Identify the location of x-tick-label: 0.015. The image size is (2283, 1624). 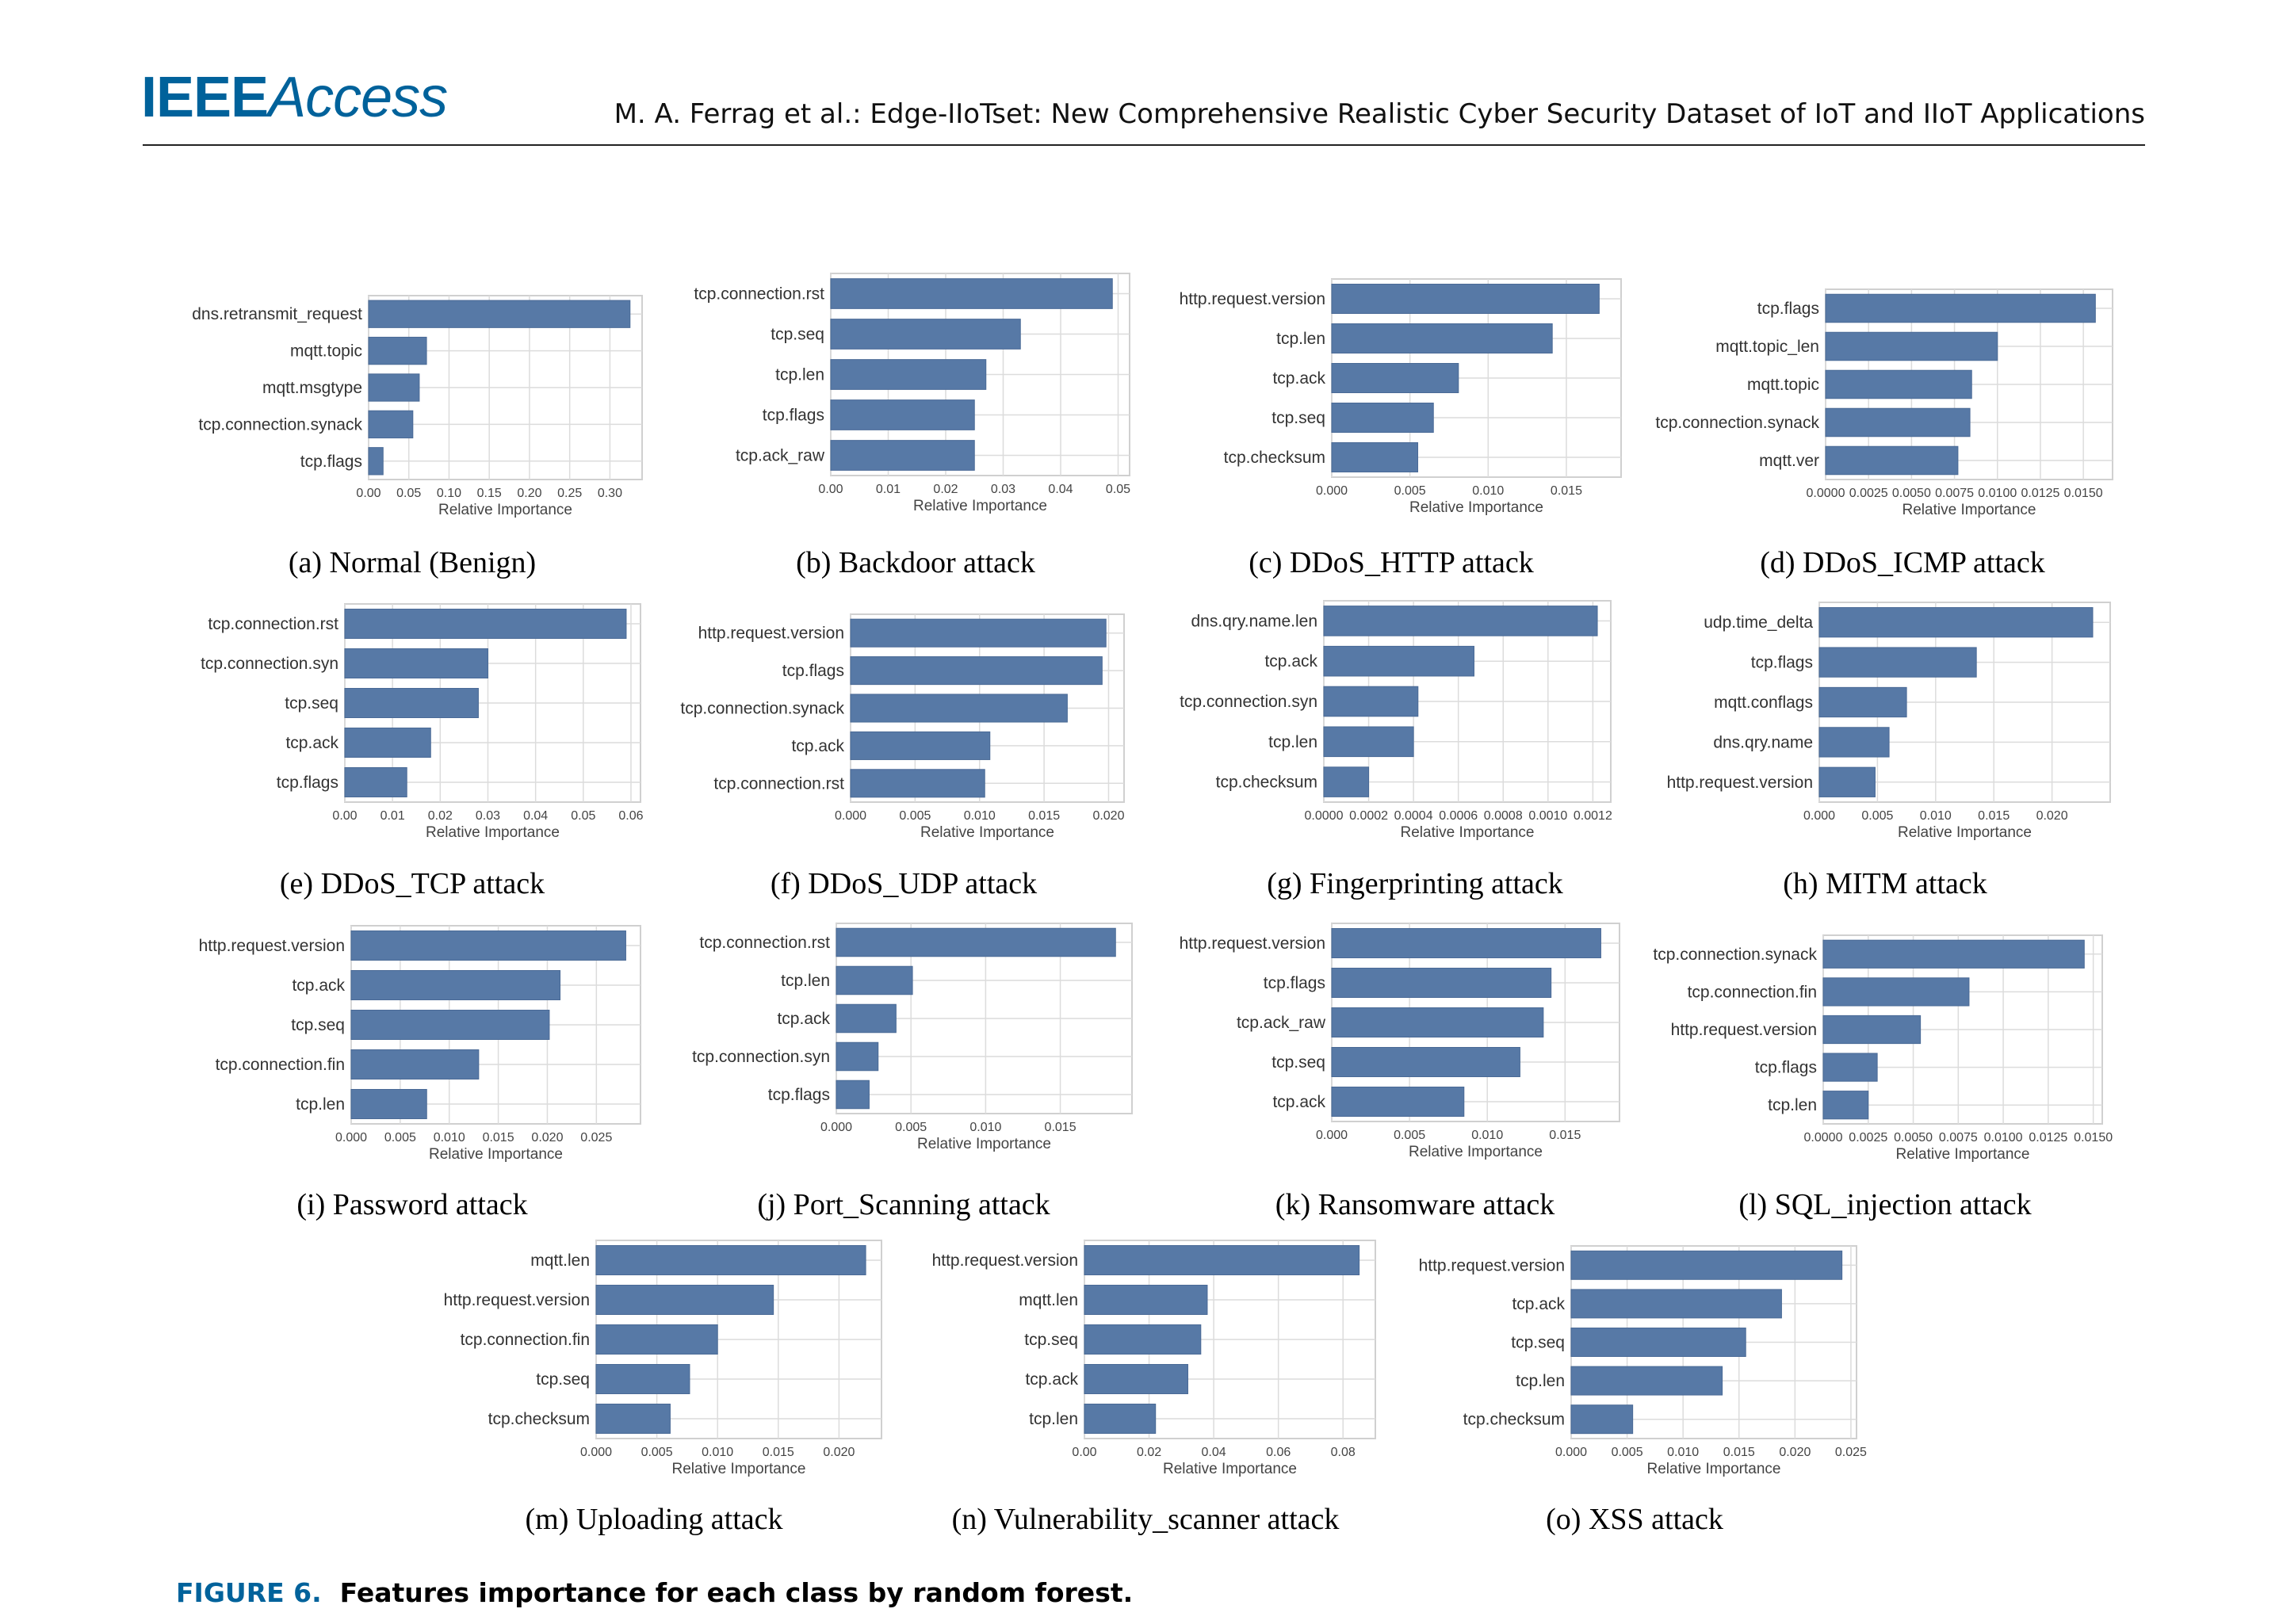
(1044, 816).